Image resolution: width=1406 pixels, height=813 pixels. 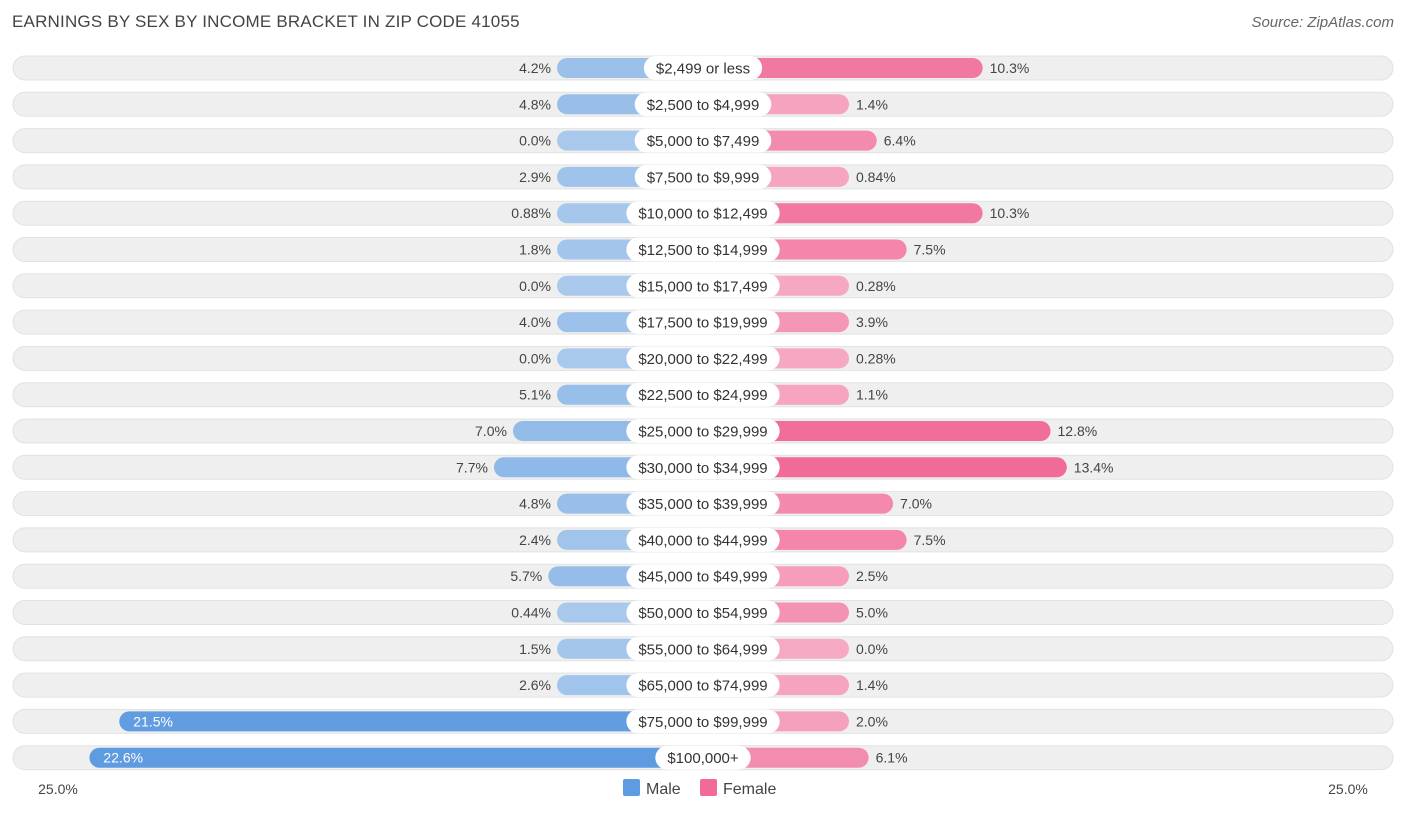 I want to click on male-value-label: 0.44%, so click(x=531, y=613).